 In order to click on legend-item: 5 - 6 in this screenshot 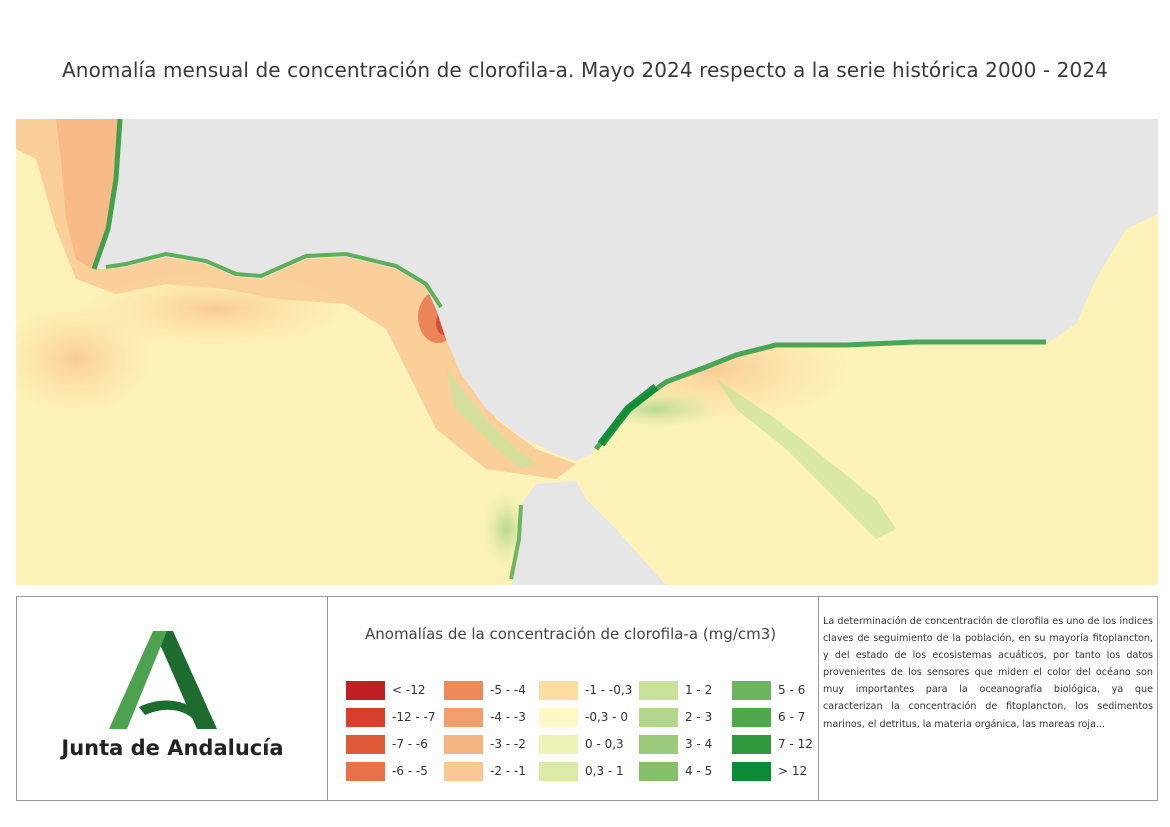, I will do `click(780, 694)`.